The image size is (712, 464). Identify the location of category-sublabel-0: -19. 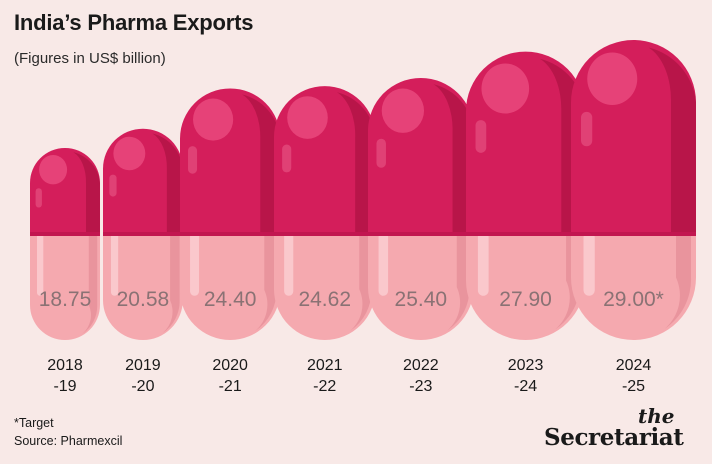
(64, 386).